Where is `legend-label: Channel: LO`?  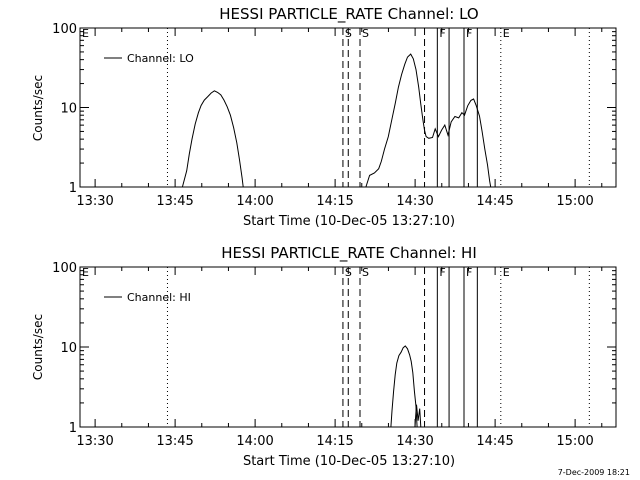
legend-label: Channel: LO is located at coordinates (160, 58).